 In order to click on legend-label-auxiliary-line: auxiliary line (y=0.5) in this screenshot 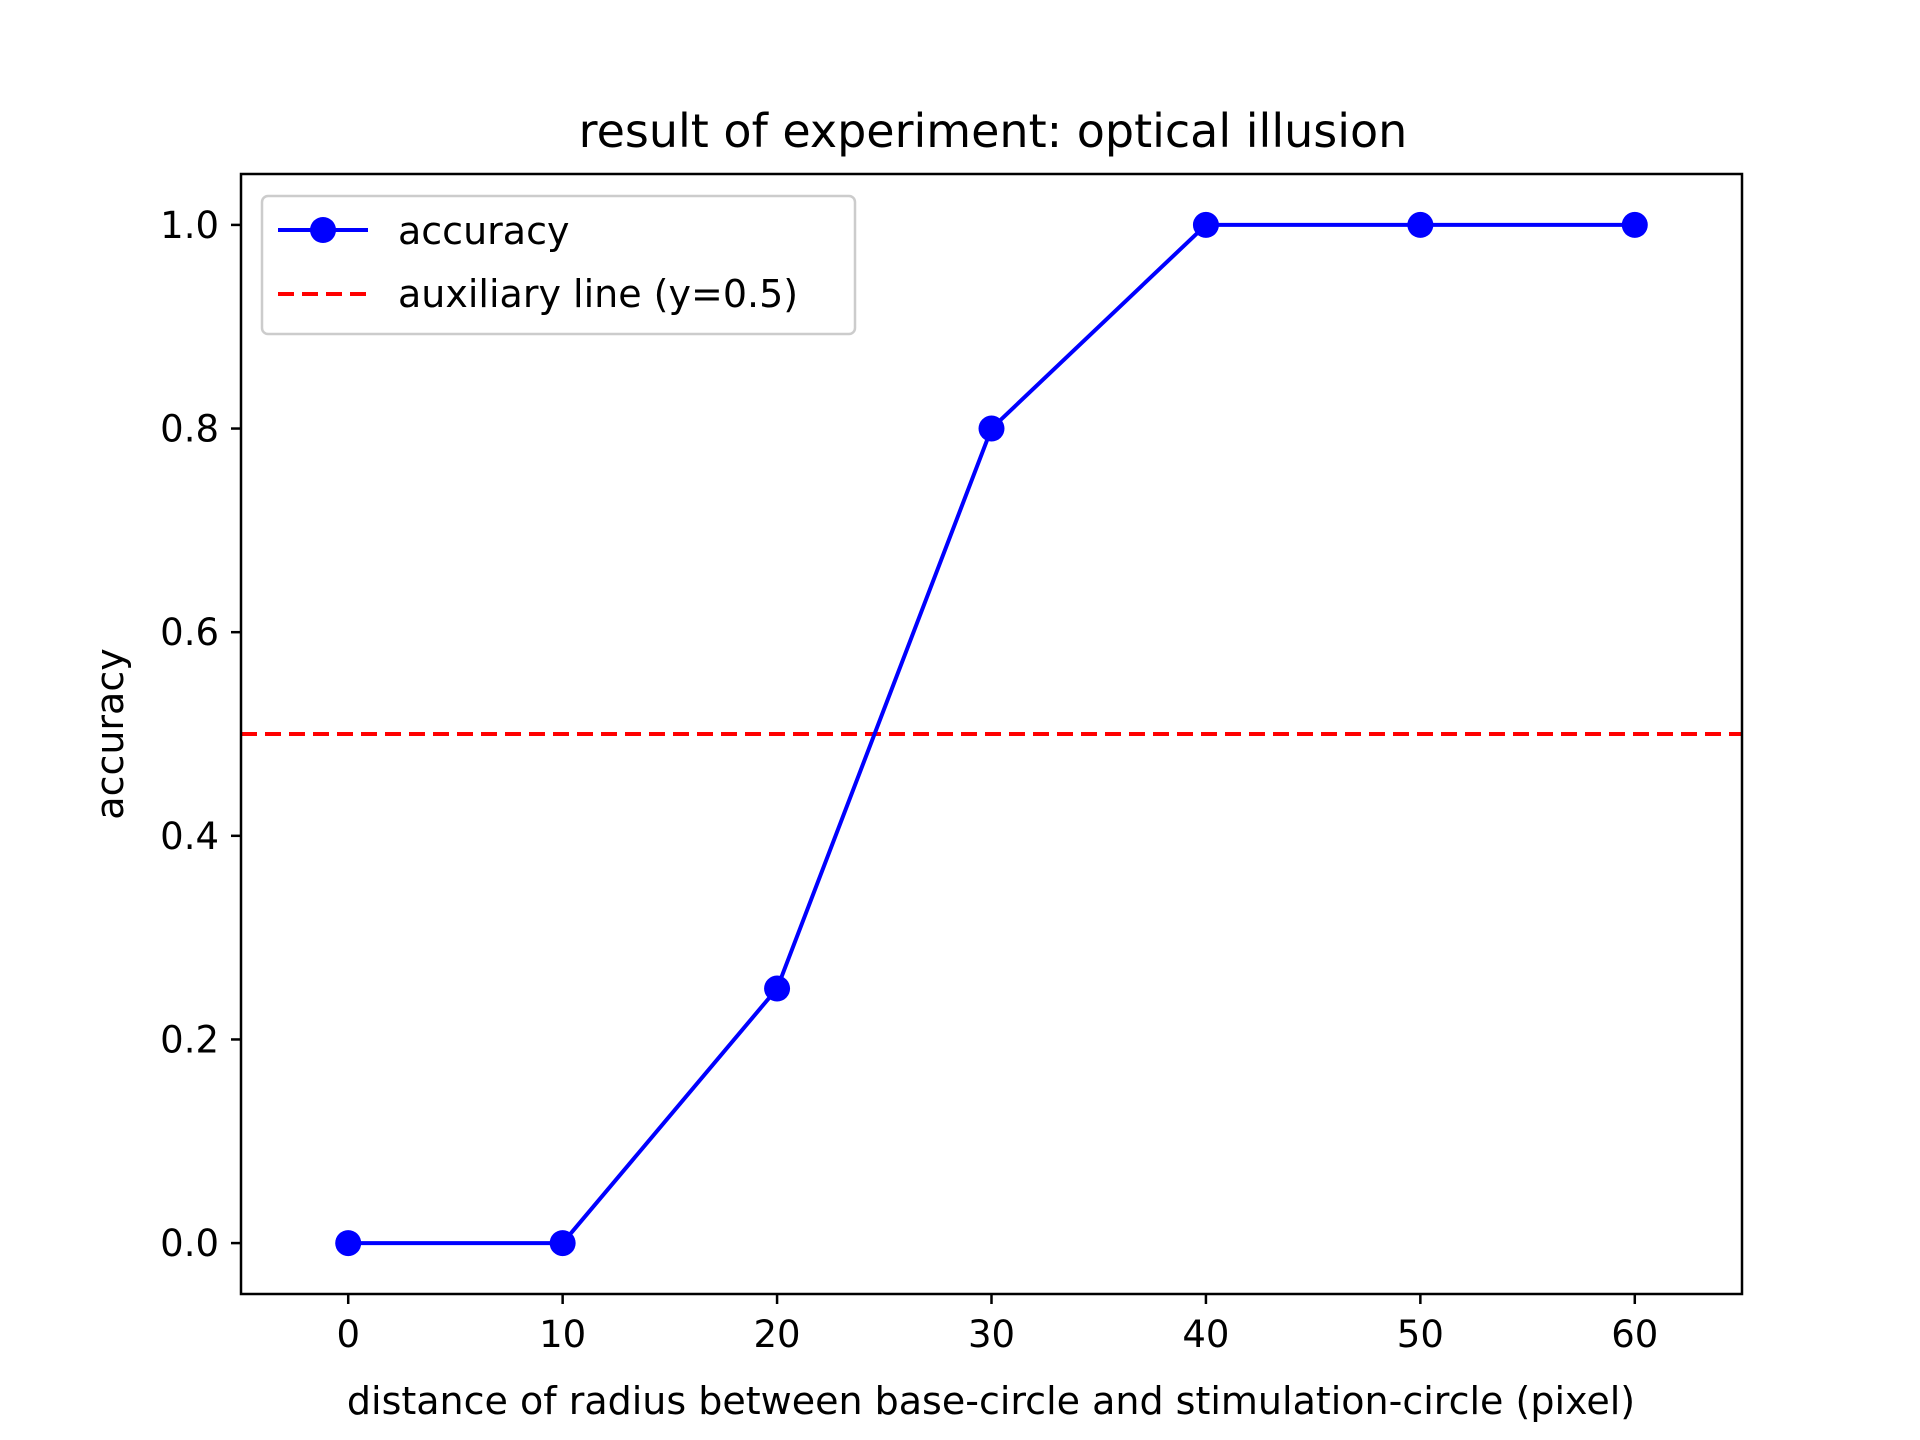, I will do `click(598, 294)`.